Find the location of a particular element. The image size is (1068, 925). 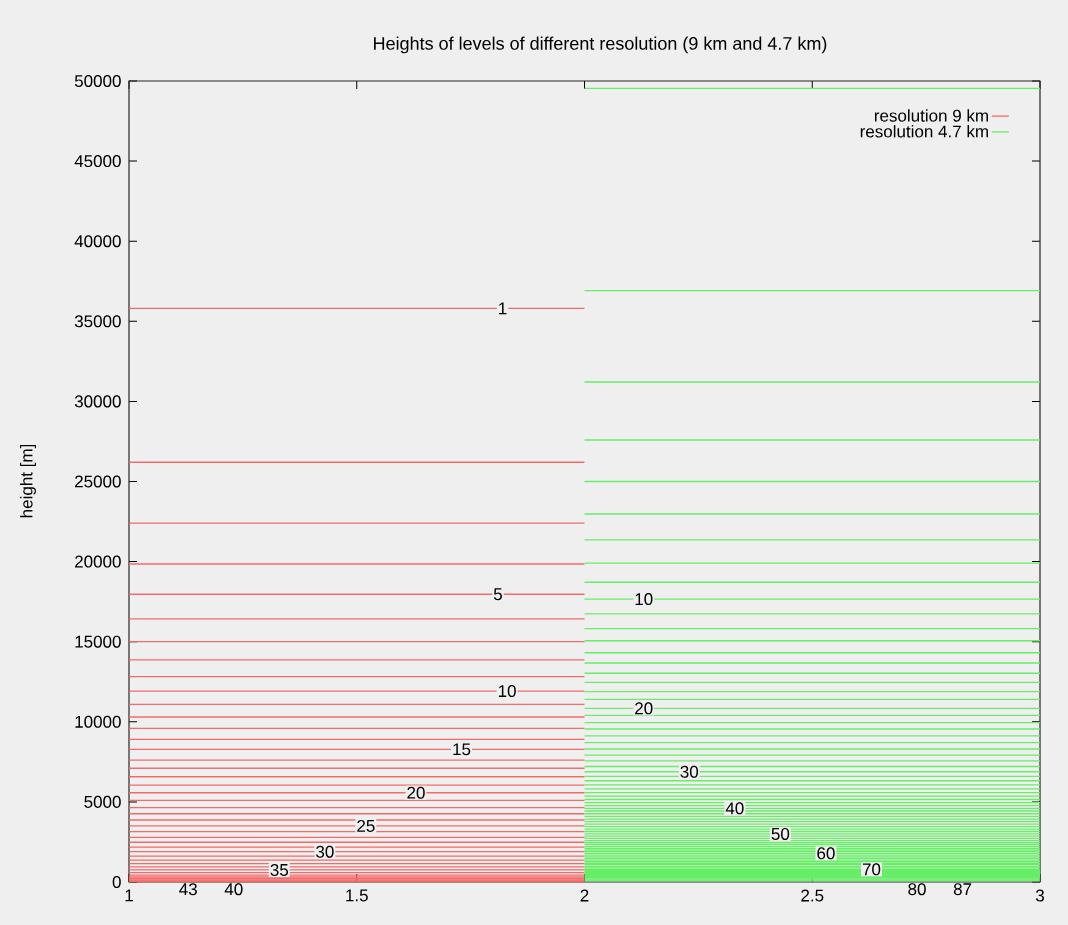

y-tick-label: 10000 is located at coordinates (98, 721).